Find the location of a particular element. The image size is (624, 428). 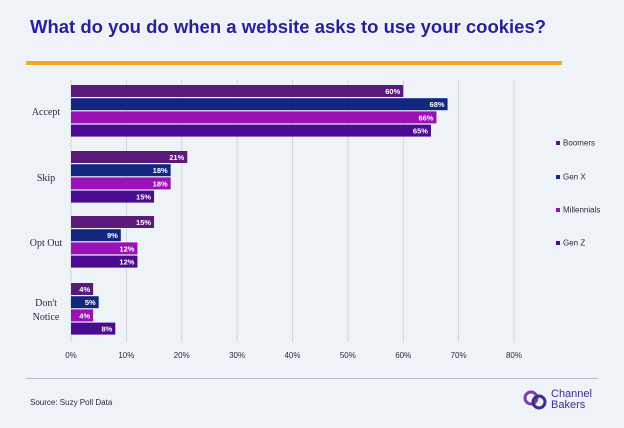

legend-label: Boomers is located at coordinates (579, 143).